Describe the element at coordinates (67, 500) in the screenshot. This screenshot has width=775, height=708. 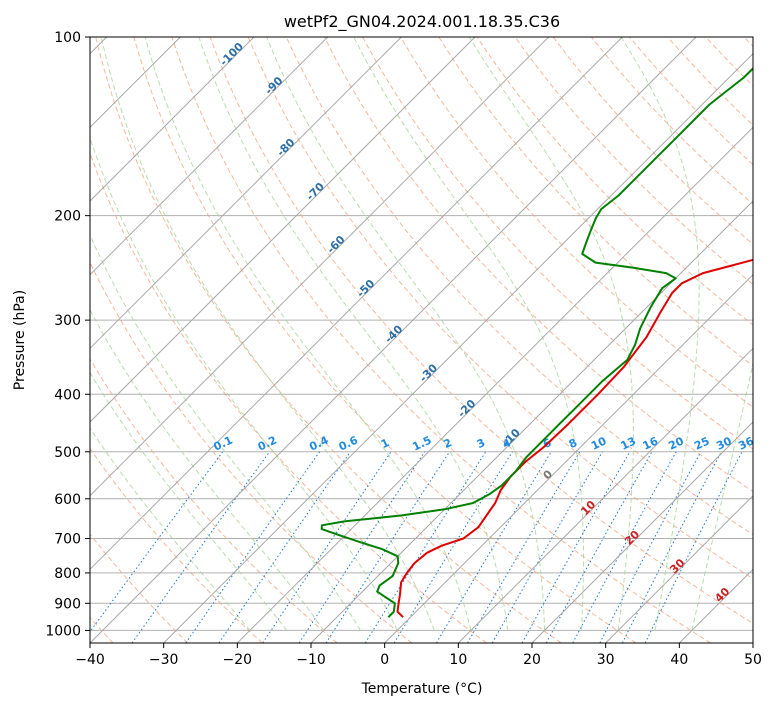
I see `y-tick-label: 600` at that location.